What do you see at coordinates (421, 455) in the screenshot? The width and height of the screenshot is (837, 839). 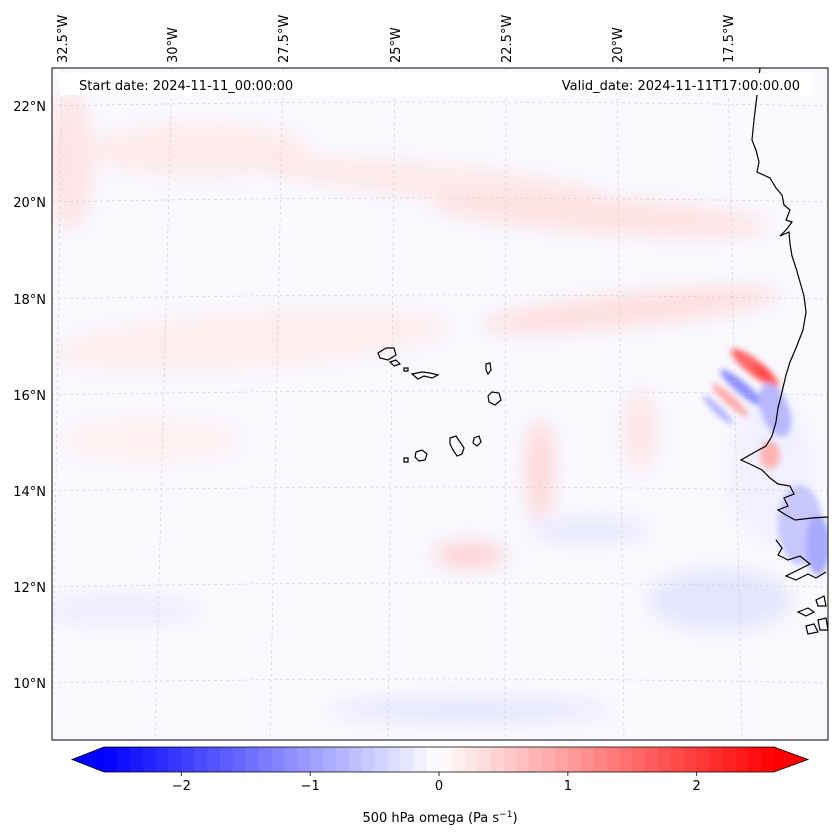 I see `cape-verde-fogo` at bounding box center [421, 455].